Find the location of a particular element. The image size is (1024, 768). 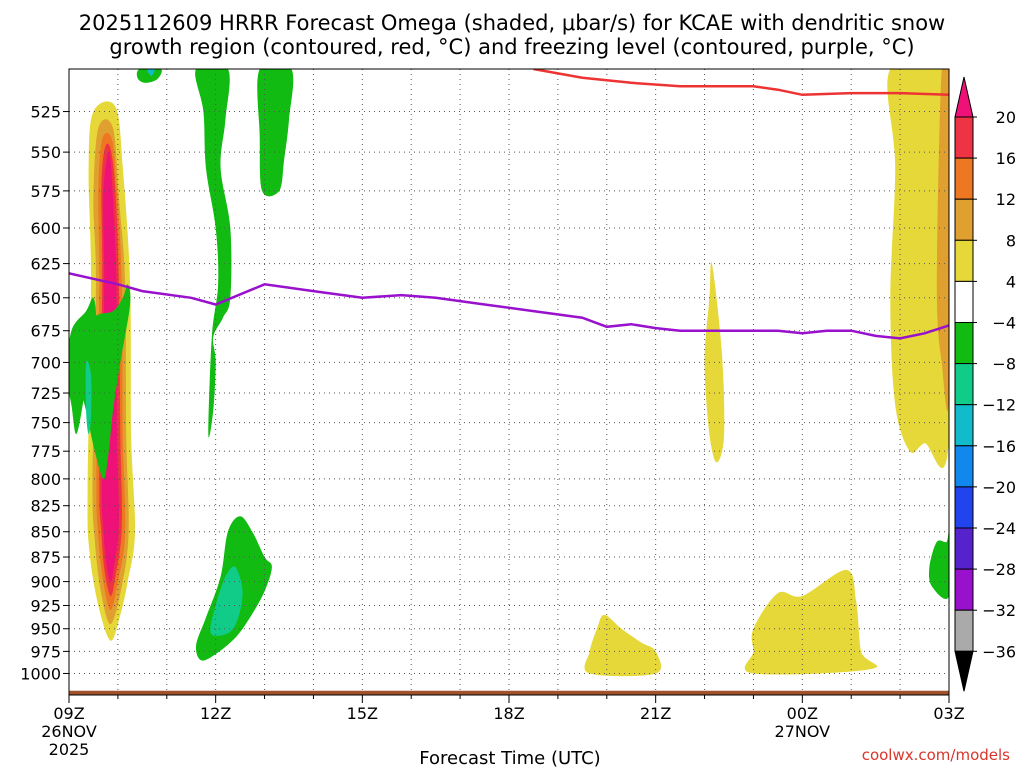

y-tick-label: 600 is located at coordinates (45, 228).